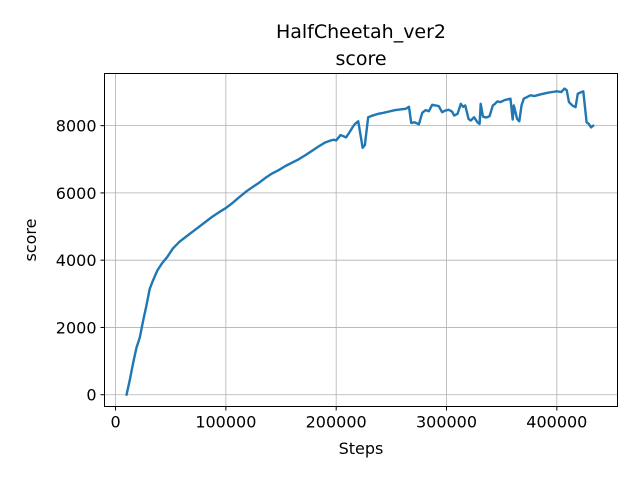  What do you see at coordinates (336, 422) in the screenshot?
I see `x-tick-label: 200000` at bounding box center [336, 422].